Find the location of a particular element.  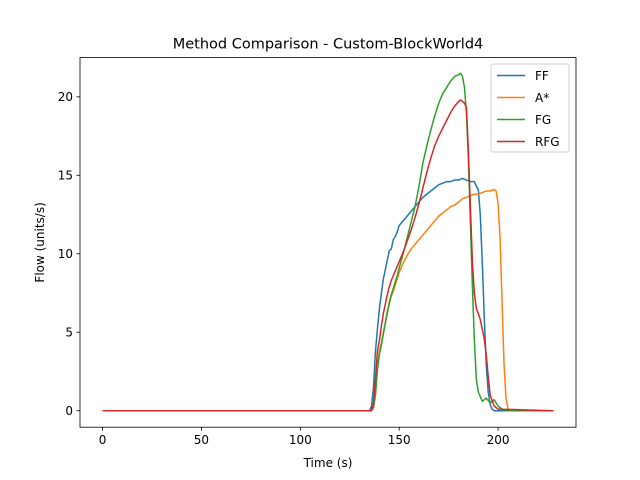

legend-label: RFG is located at coordinates (547, 142).